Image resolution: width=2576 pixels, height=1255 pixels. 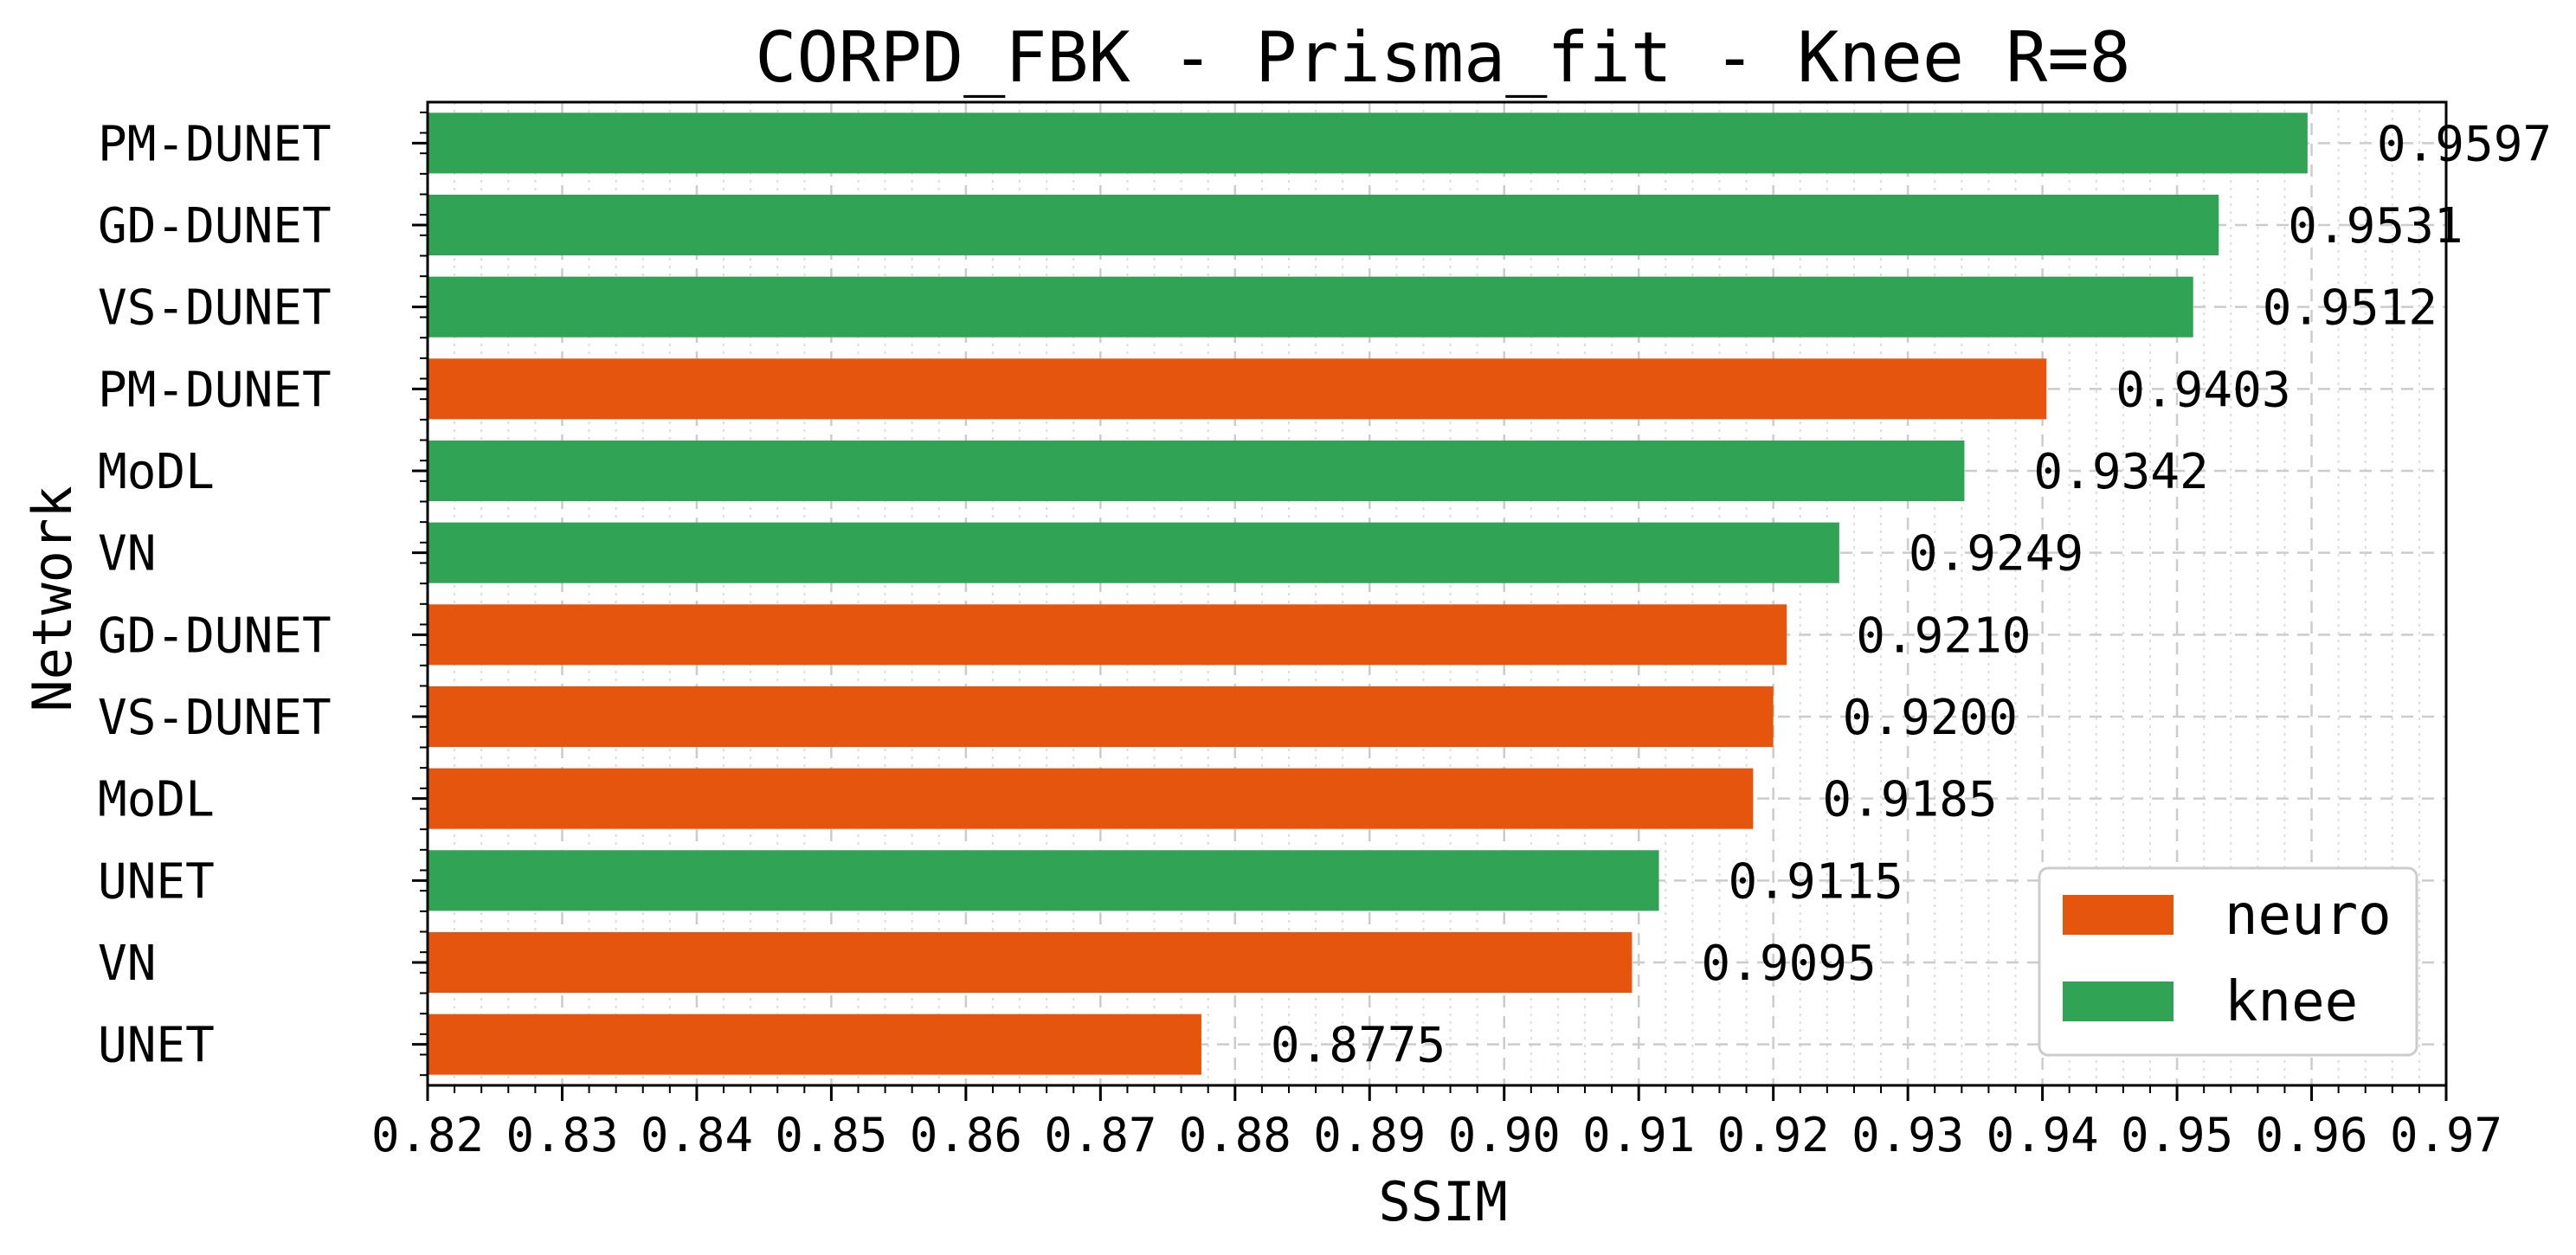 I want to click on bar-value-label: 0.9531, so click(x=2375, y=226).